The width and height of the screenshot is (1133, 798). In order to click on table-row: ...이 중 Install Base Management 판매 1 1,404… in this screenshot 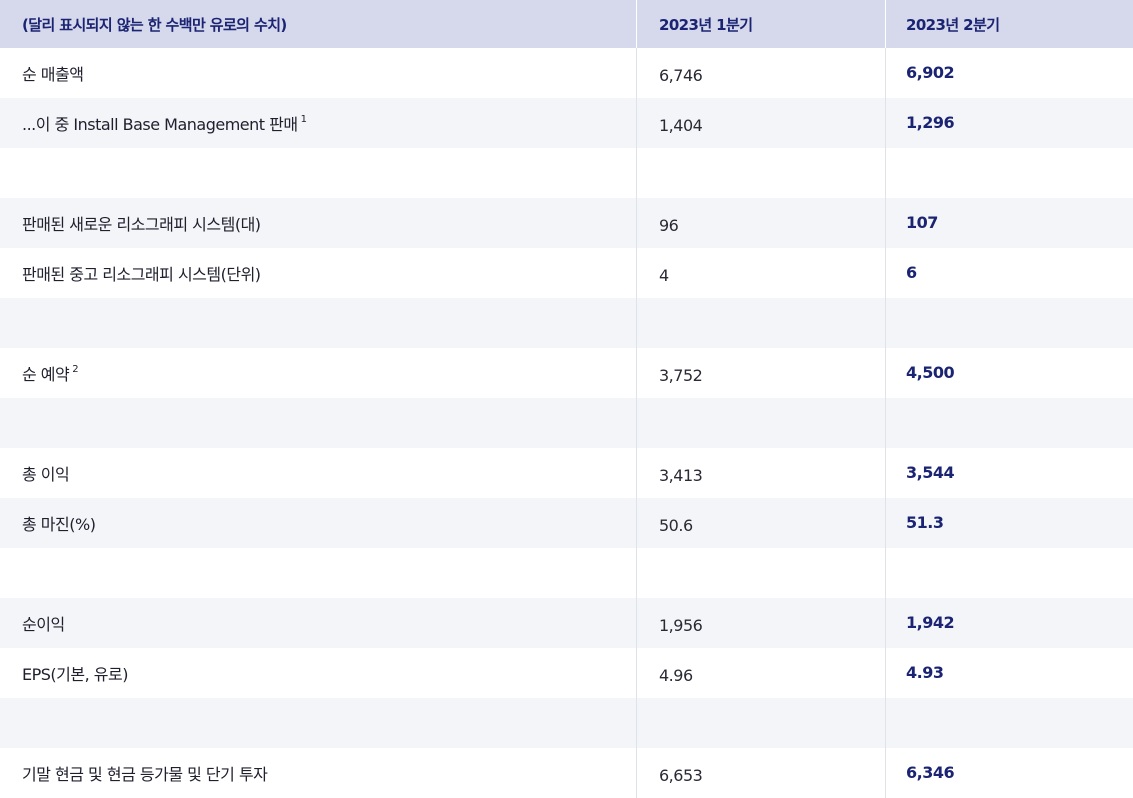, I will do `click(566, 123)`.